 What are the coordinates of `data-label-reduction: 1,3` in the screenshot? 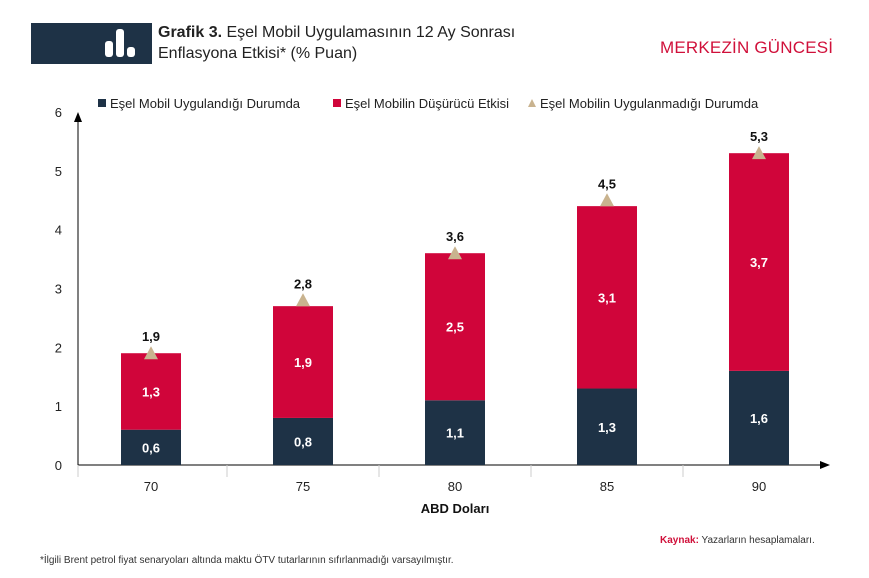 It's located at (151, 391).